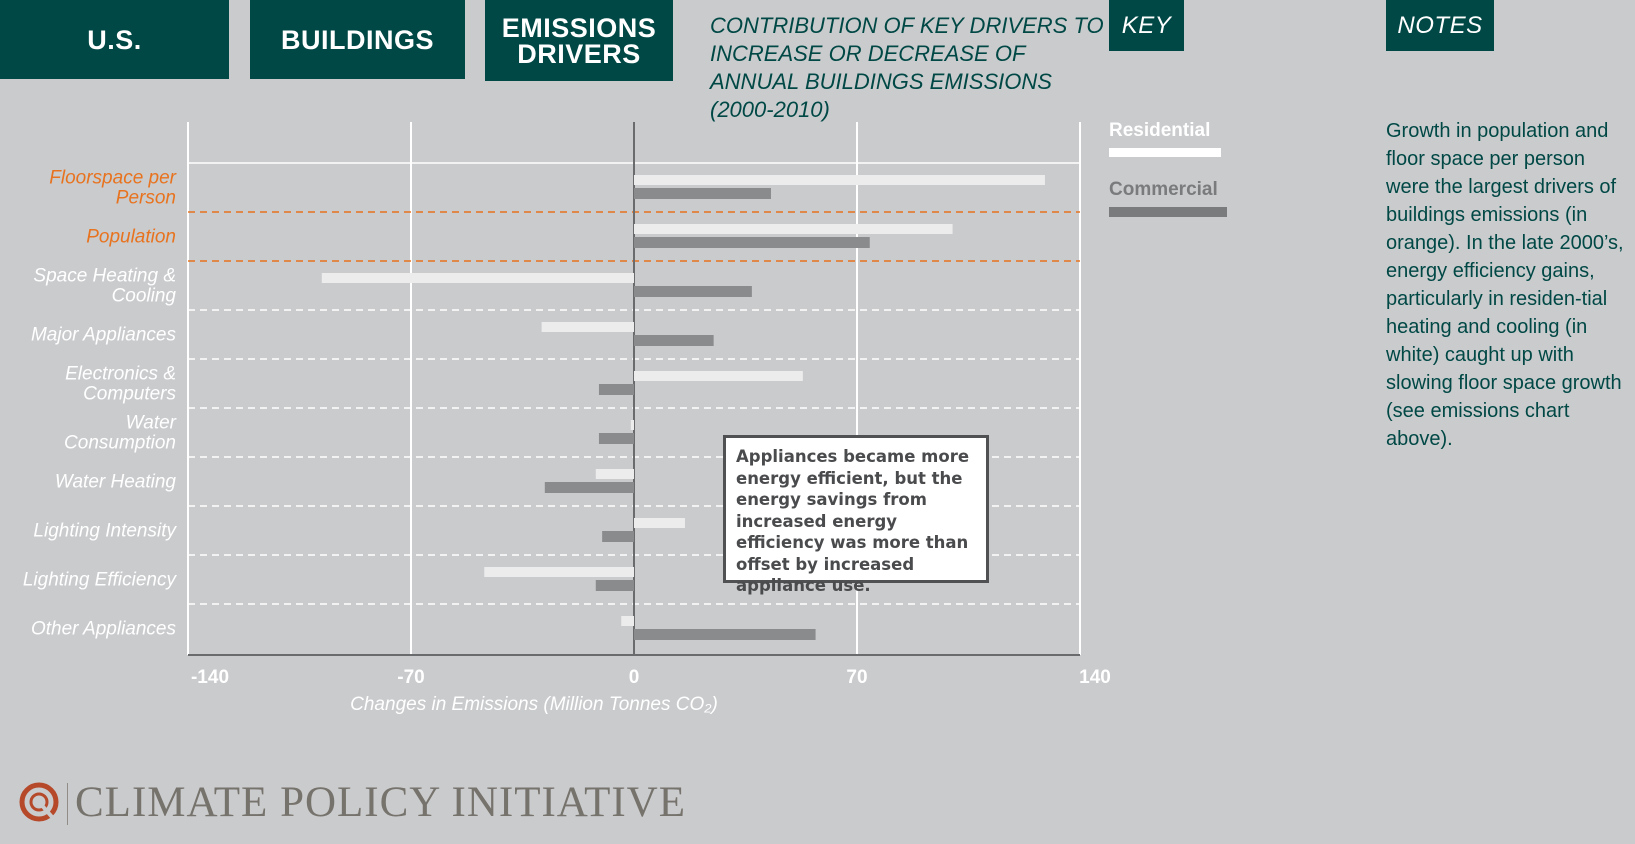 The image size is (1635, 844). I want to click on category-label-2: Space Heating & Cooling, so click(104, 286).